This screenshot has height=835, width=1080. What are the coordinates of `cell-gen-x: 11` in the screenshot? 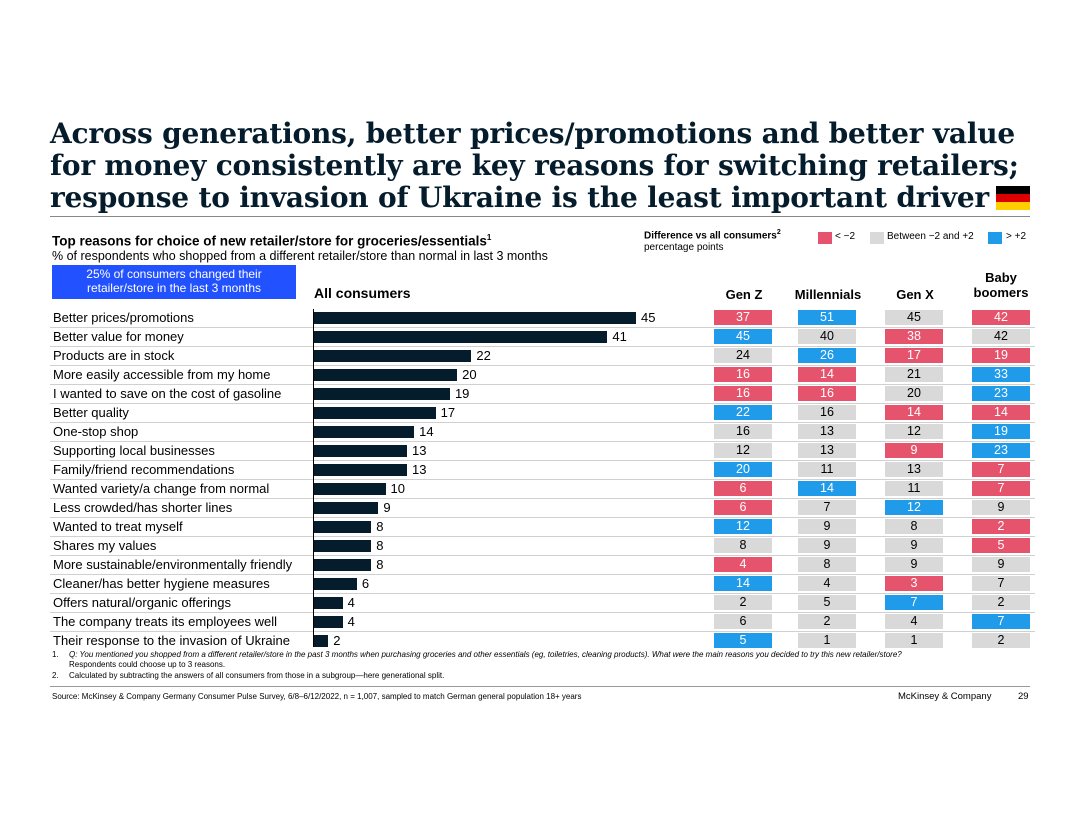 It's located at (914, 488).